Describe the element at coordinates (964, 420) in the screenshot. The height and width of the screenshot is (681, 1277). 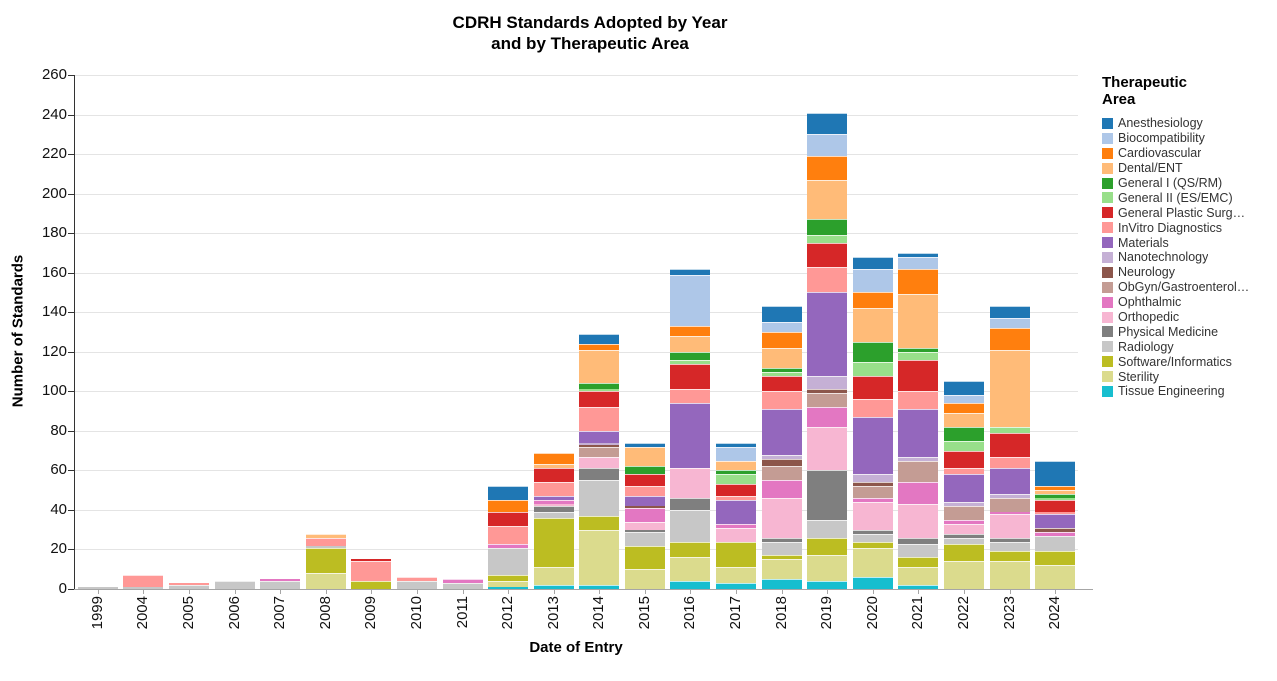
I see `bar-segment-2022-dental-ent` at that location.